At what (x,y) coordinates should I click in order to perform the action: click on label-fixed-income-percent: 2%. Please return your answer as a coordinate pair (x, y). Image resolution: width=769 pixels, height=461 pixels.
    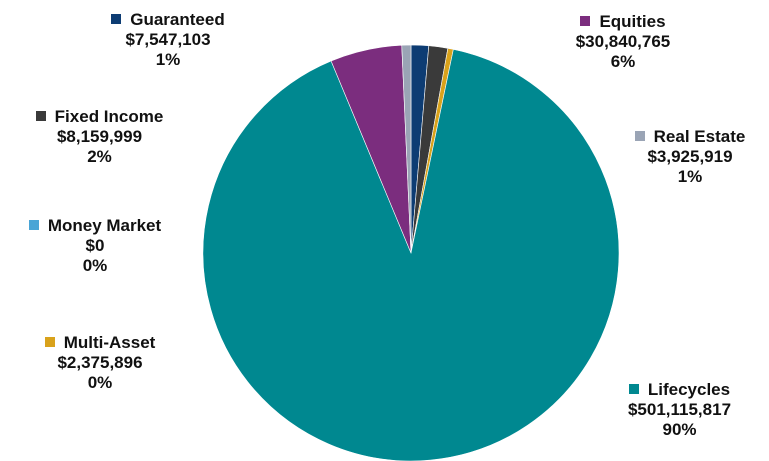
    Looking at the image, I should click on (99, 156).